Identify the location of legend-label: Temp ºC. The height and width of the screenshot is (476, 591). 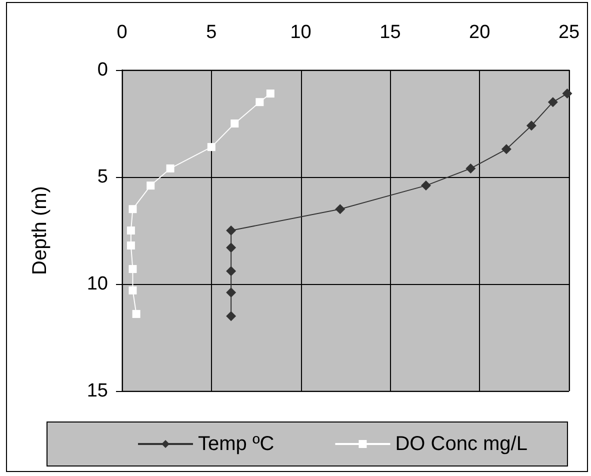
(236, 444).